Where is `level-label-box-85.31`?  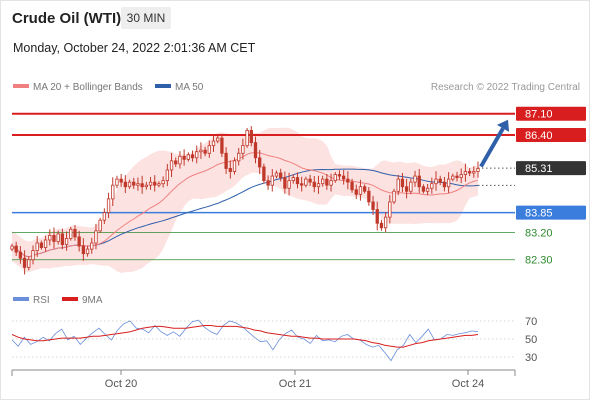 level-label-box-85.31 is located at coordinates (551, 168).